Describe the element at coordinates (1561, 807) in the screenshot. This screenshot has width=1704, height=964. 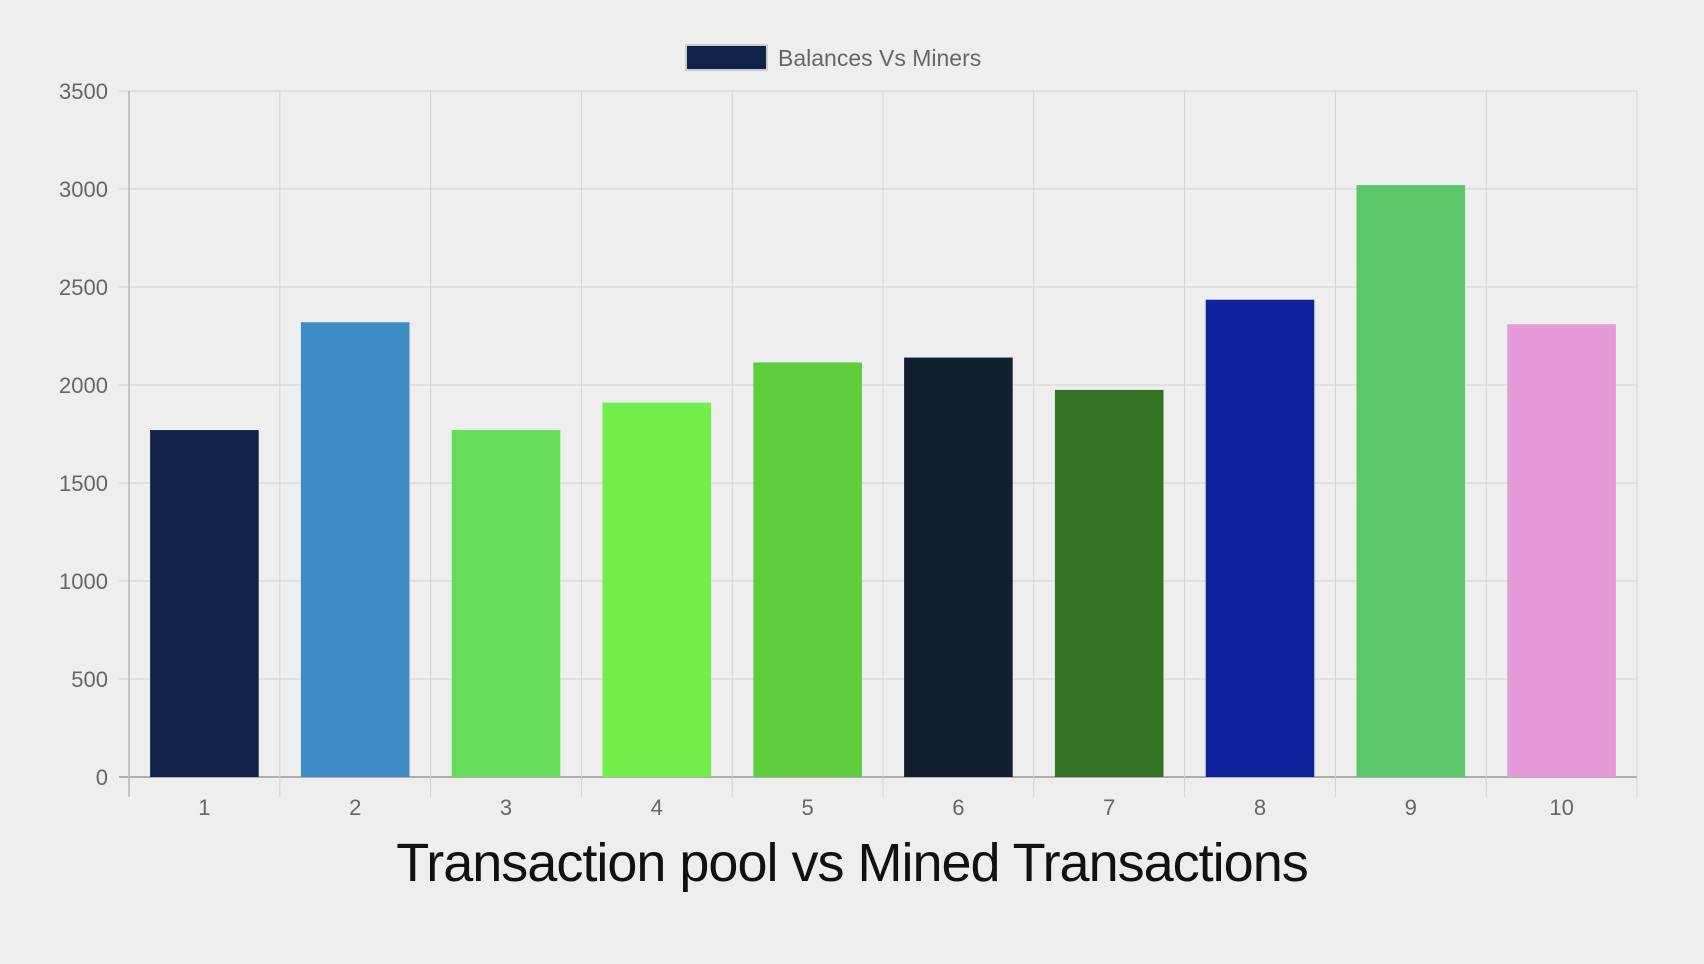
I see `x-tick-label: 10` at that location.